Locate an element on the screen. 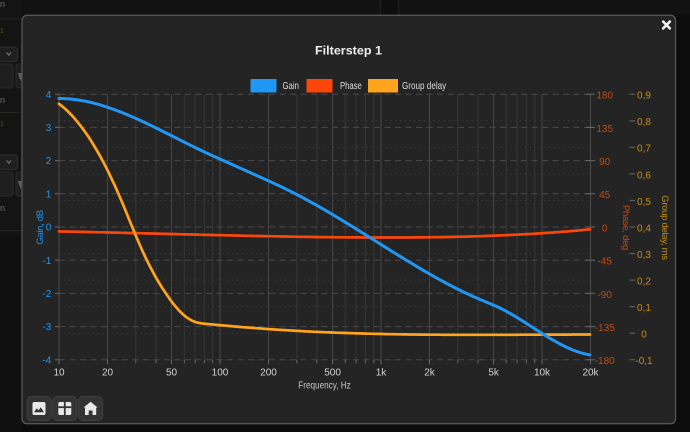 The width and height of the screenshot is (690, 432). svg-text: Phase is located at coordinates (351, 86).